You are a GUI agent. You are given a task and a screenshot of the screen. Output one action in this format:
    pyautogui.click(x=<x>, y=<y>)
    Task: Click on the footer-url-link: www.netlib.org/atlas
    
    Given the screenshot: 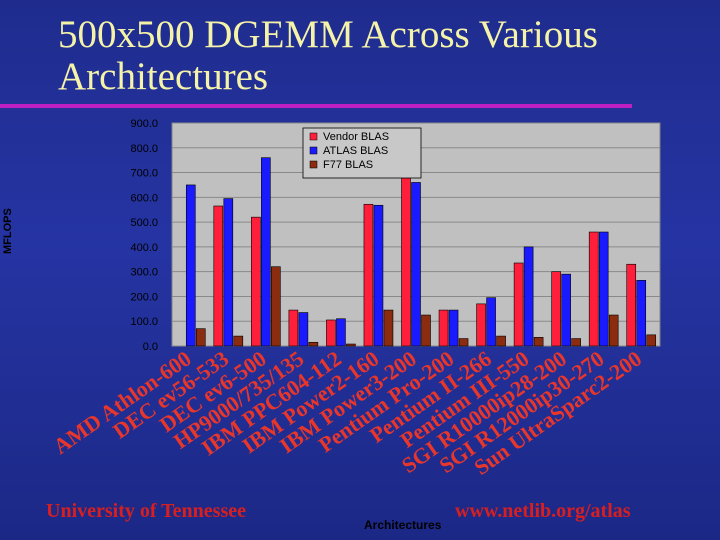 What is the action you would take?
    pyautogui.click(x=543, y=511)
    